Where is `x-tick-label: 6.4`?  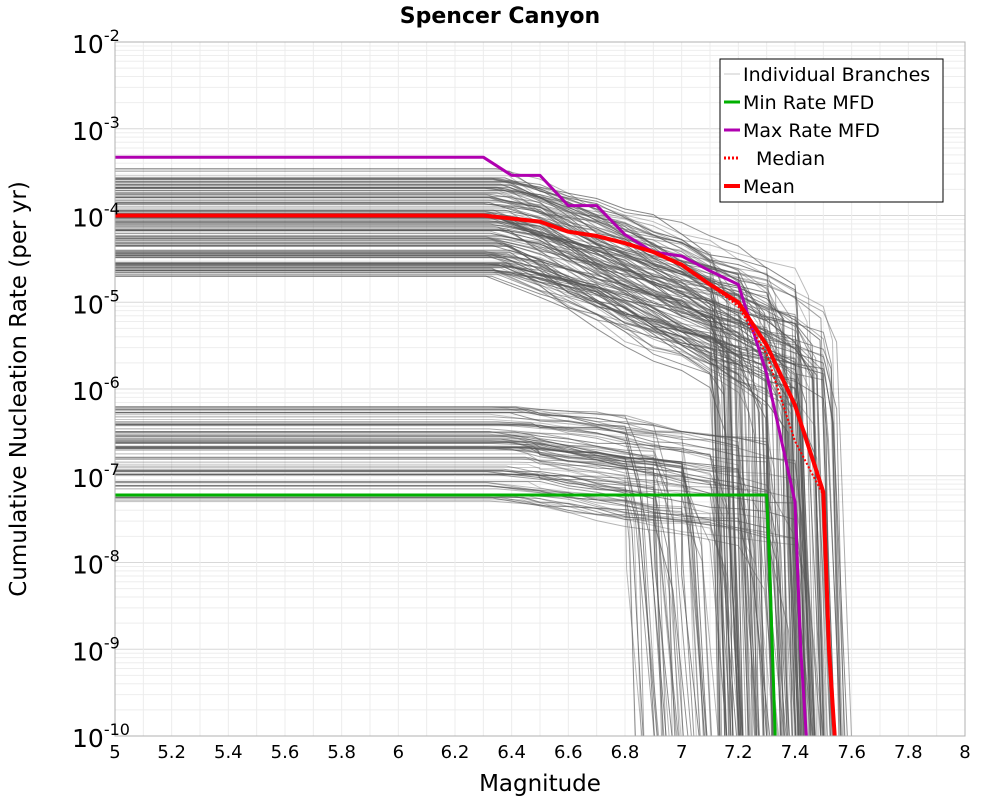
x-tick-label: 6.4 is located at coordinates (511, 752).